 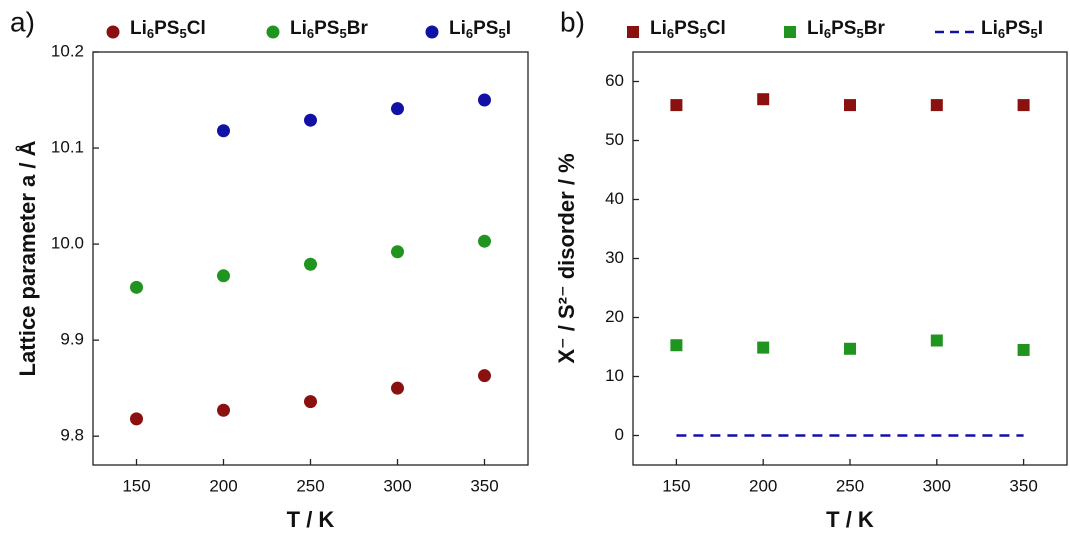 I want to click on y-tick-label: 10.2, so click(x=67, y=50).